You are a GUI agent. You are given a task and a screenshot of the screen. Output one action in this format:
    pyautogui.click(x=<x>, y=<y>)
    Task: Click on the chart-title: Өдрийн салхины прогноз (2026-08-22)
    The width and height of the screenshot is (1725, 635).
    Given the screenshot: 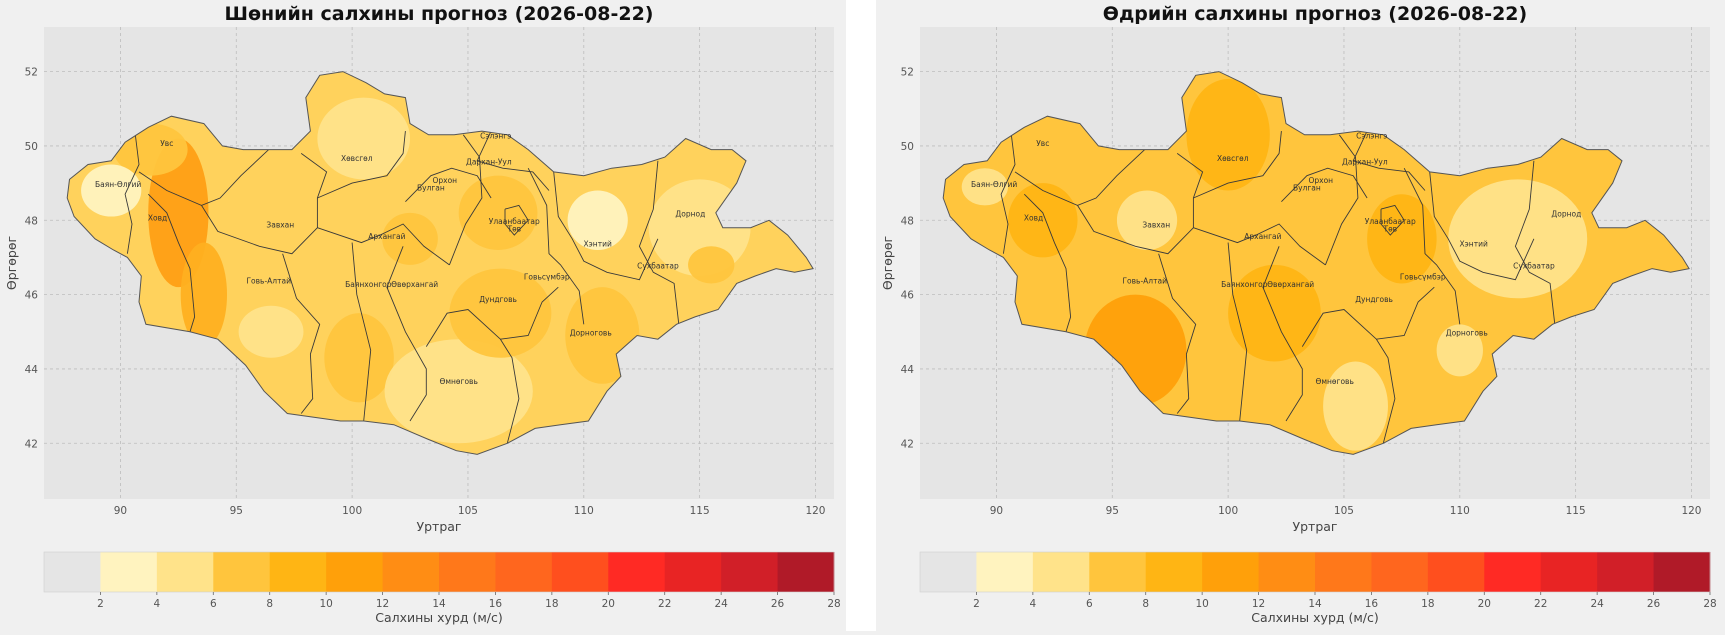 What is the action you would take?
    pyautogui.click(x=1315, y=14)
    